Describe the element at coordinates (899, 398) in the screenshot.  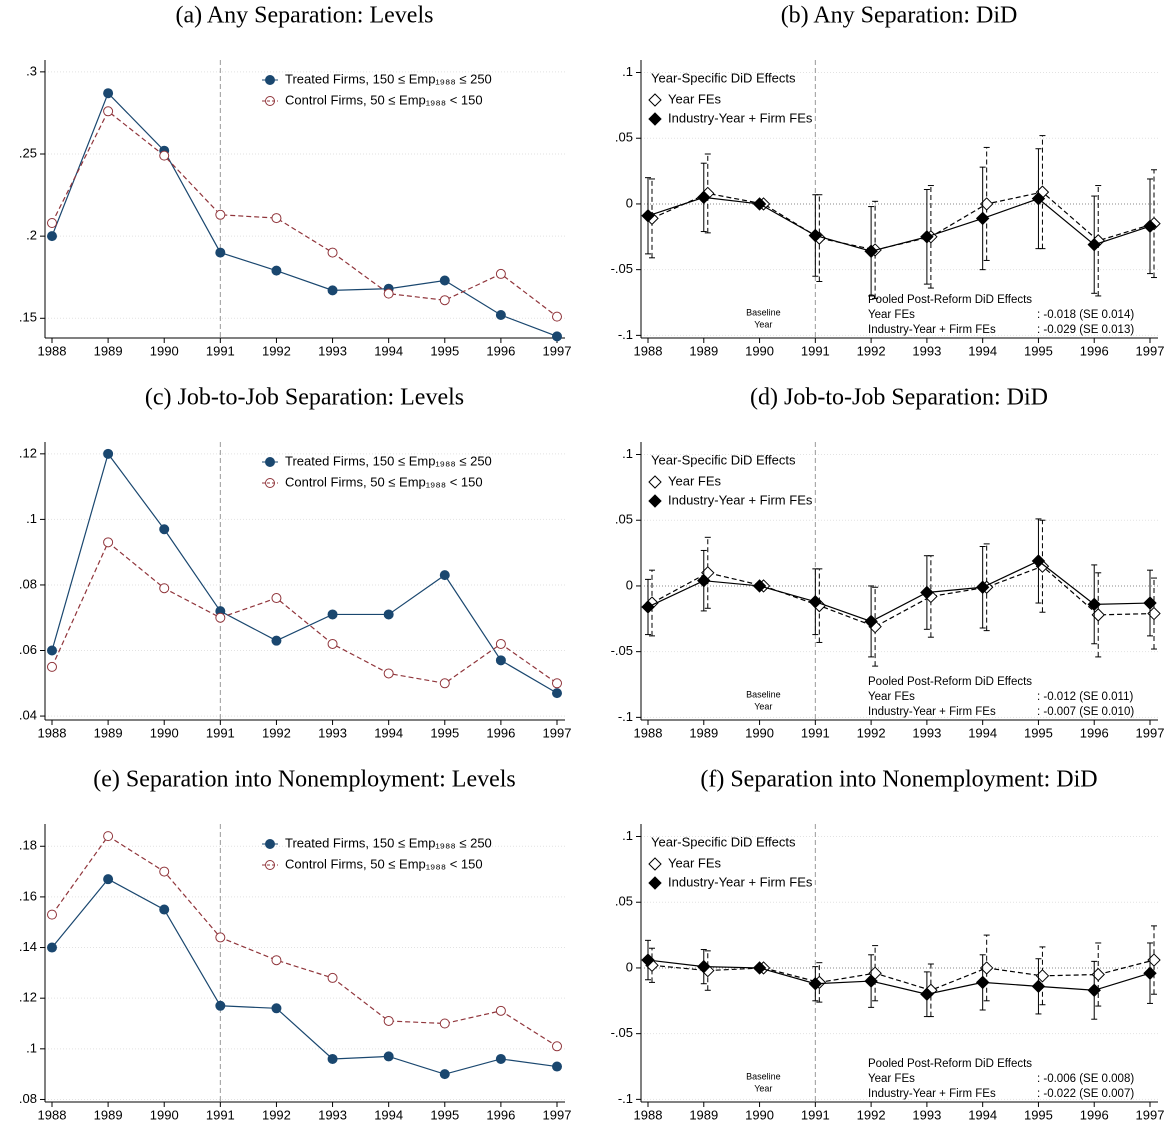
I see `panel-title: (d) Job-to-Job Separation: DiD` at that location.